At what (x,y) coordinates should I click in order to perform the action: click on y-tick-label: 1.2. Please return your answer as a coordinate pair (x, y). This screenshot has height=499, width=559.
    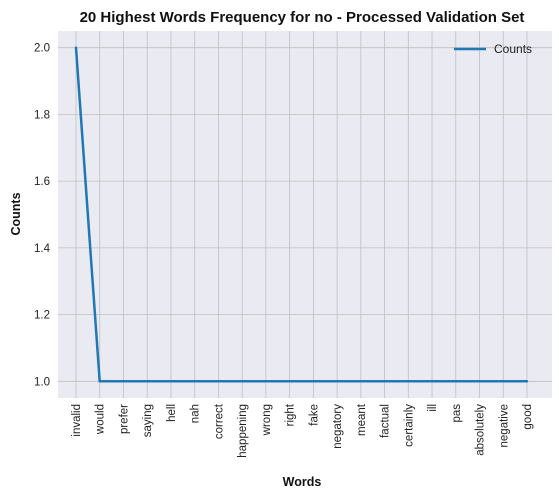
    Looking at the image, I should click on (42, 316).